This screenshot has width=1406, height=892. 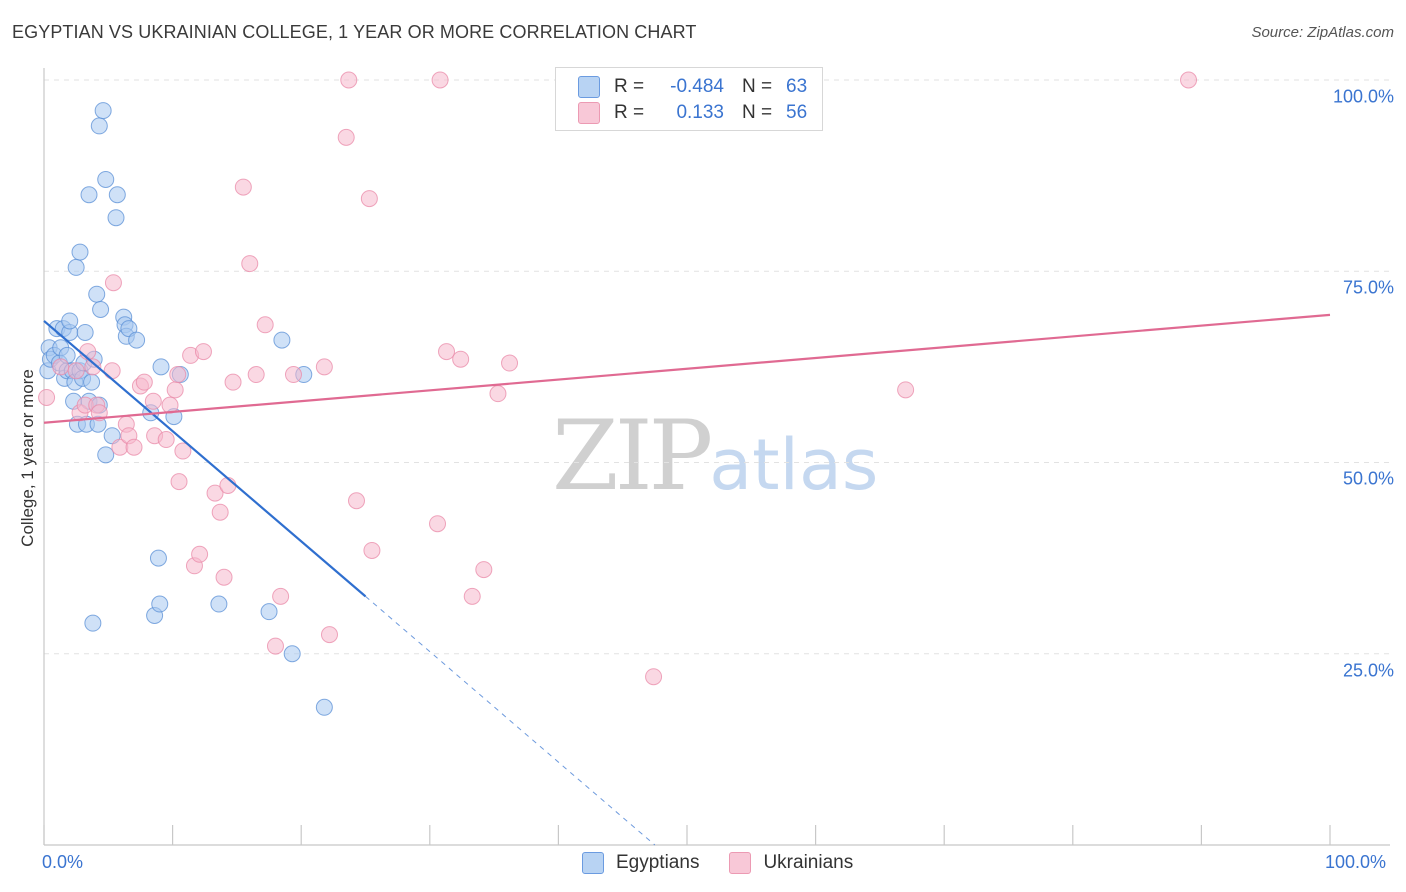 I want to click on correlation-legend: R = -0.484 N = 63 R = 0.133 N = 56, so click(x=689, y=99).